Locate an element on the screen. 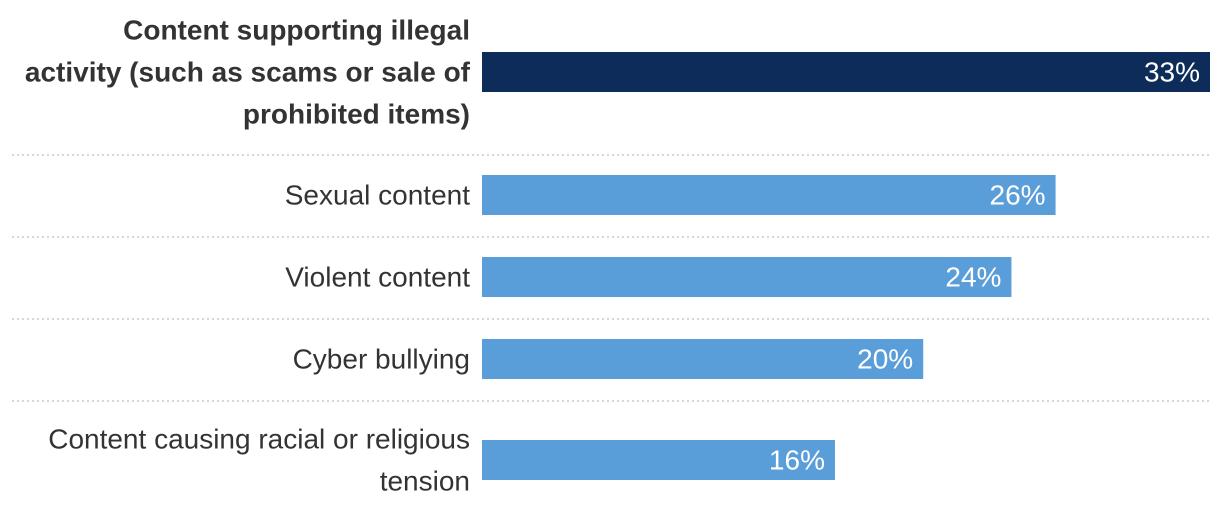 The width and height of the screenshot is (1220, 510). category-label-line: activity (such as scams or sale of is located at coordinates (248, 72).